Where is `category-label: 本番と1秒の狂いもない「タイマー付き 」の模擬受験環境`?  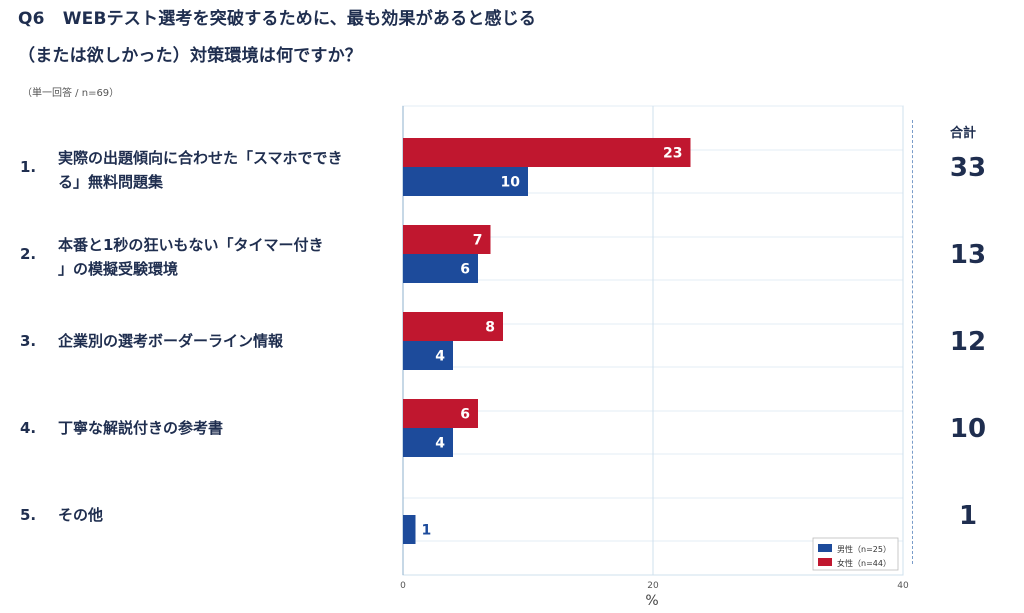
category-label: 本番と1秒の狂いもない「タイマー付き 」の模擬受験環境 is located at coordinates (191, 257).